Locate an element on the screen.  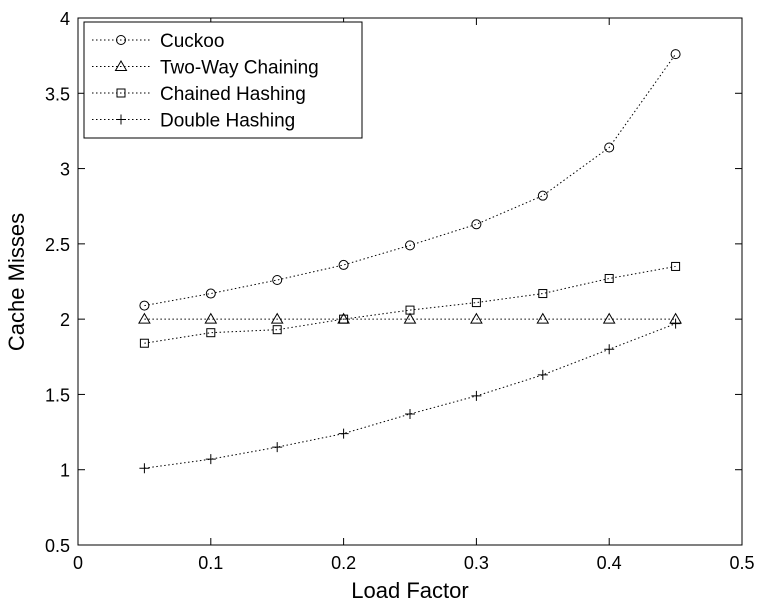
legend-label-two-way-chaining: Two-Way Chaining is located at coordinates (239, 68).